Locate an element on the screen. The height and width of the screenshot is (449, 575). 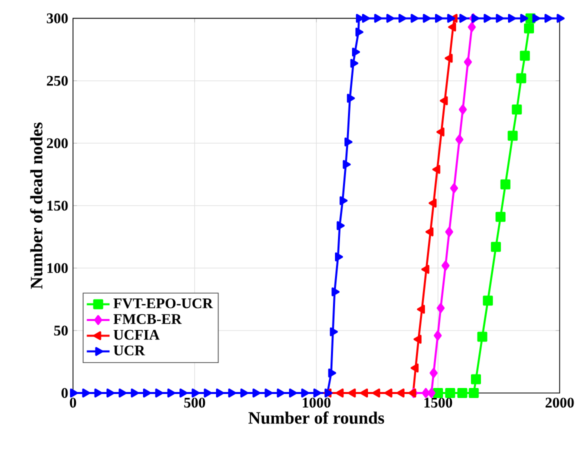
y-tick-label: 0 is located at coordinates (65, 393).